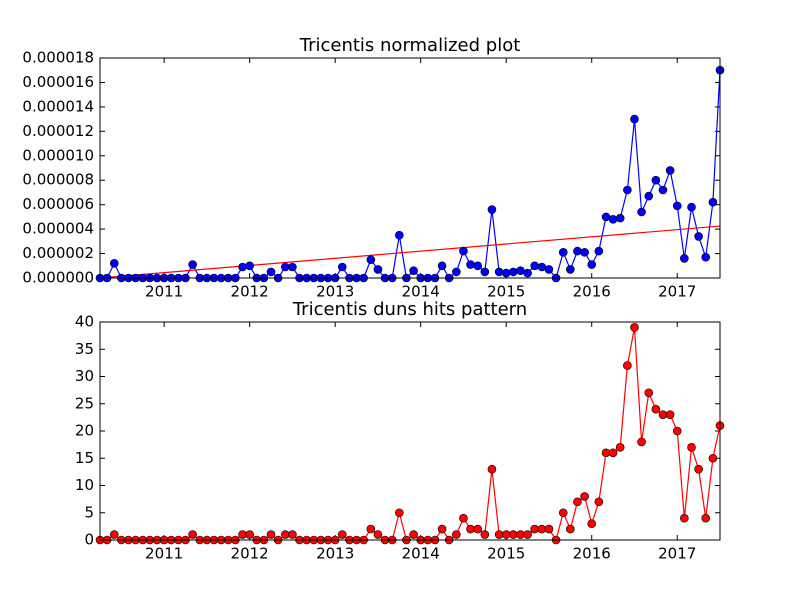 The height and width of the screenshot is (600, 800). I want to click on y-tick-label: 0.000014, so click(58, 106).